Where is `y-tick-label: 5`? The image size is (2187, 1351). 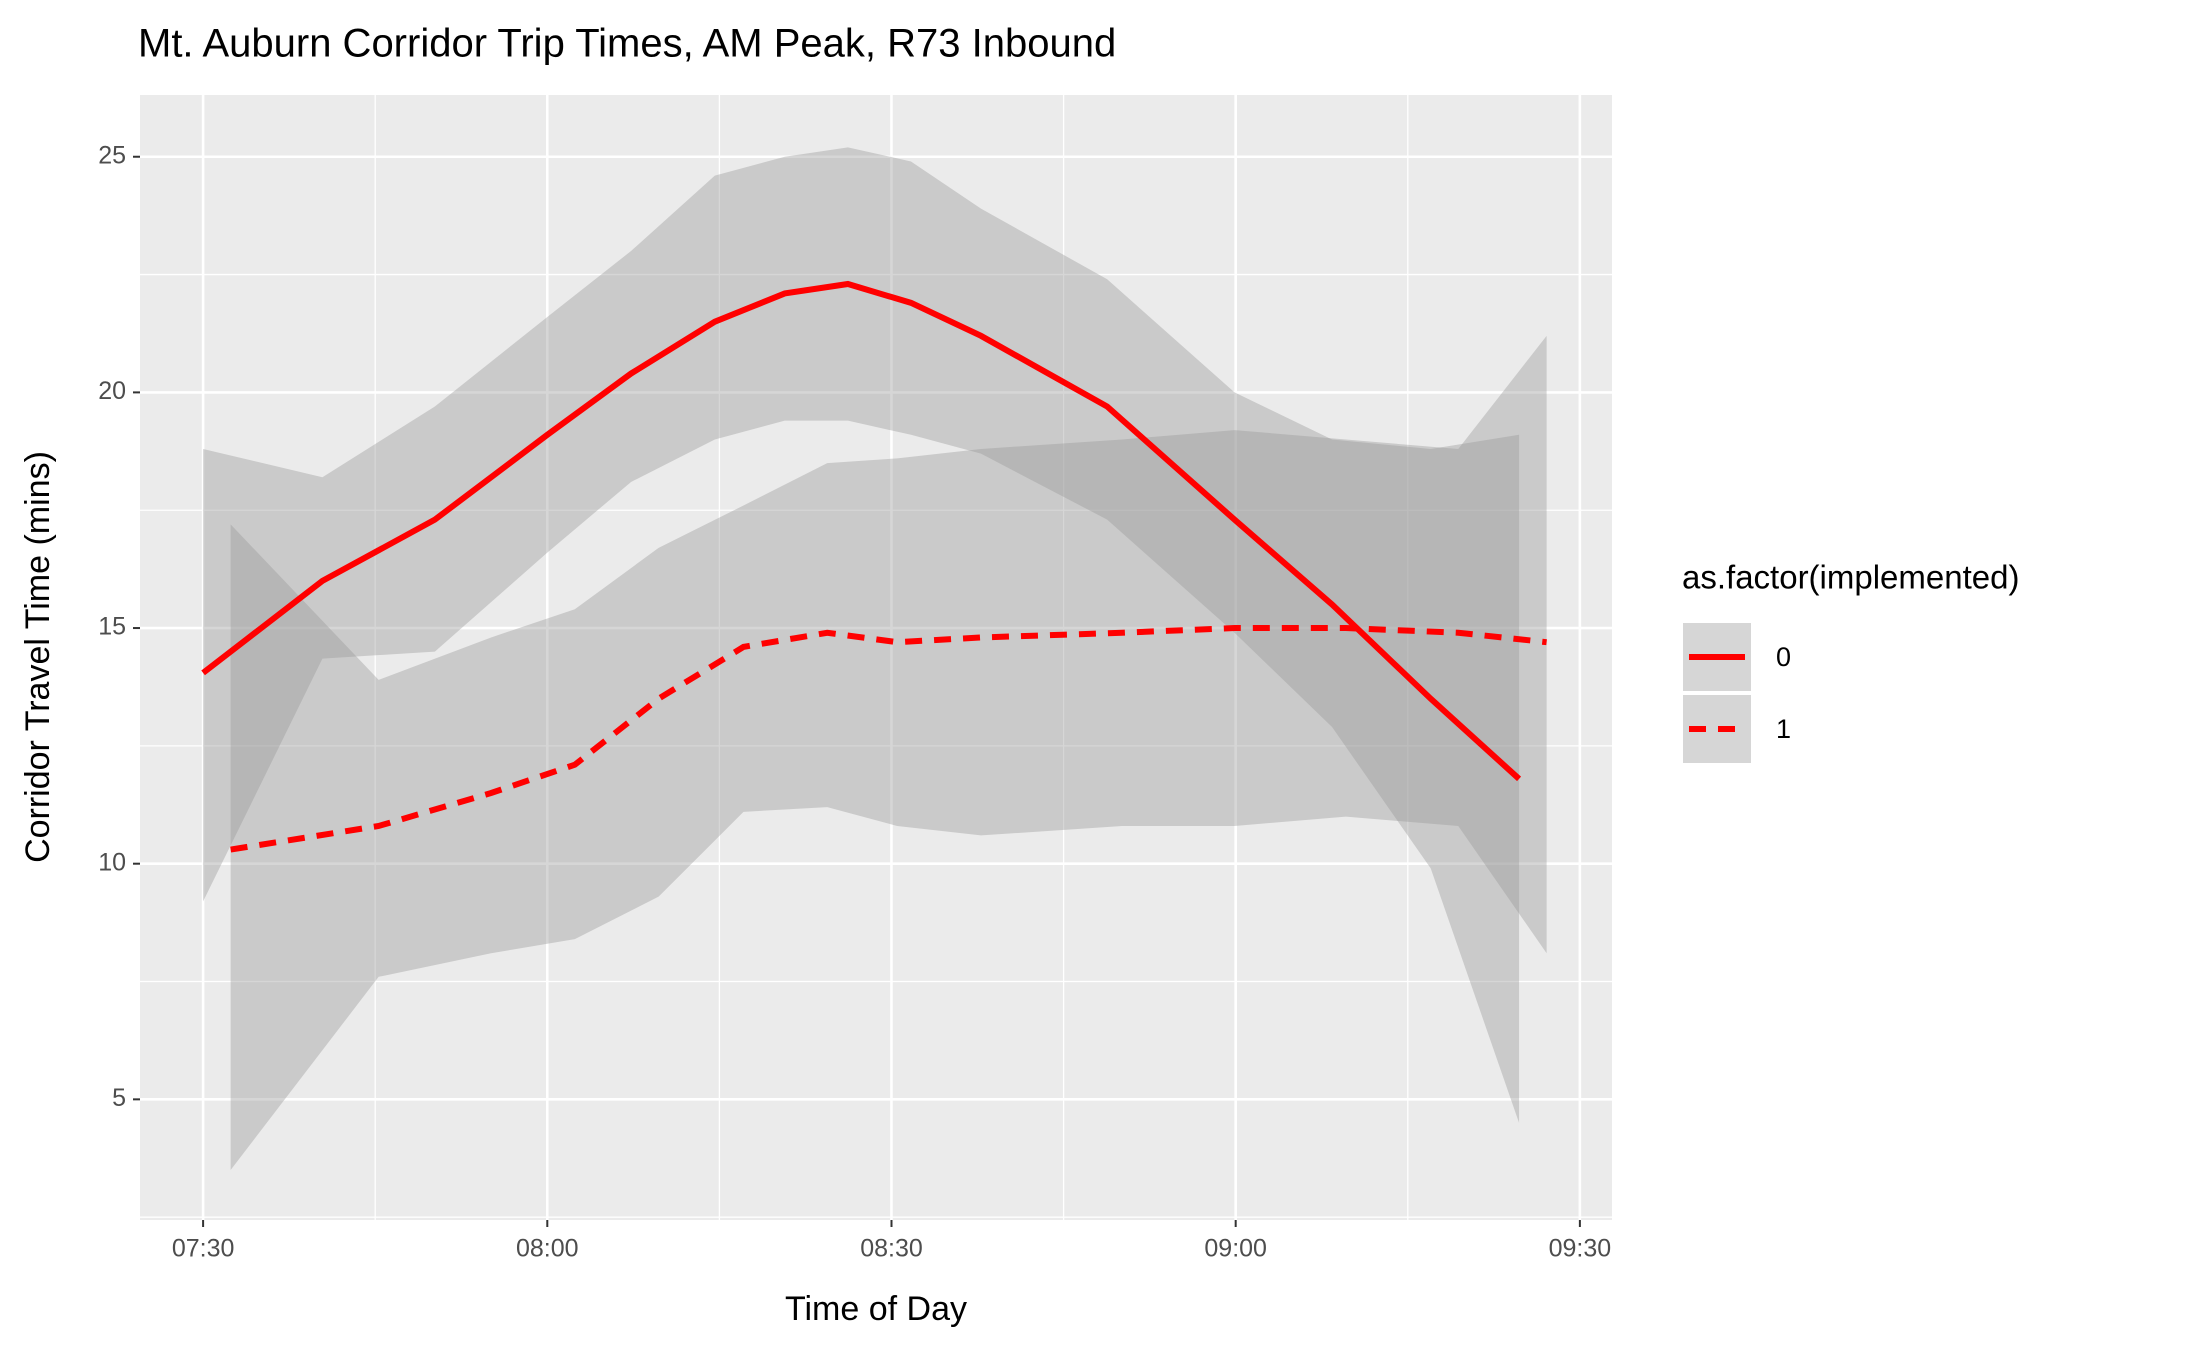
y-tick-label: 5 is located at coordinates (119, 1098).